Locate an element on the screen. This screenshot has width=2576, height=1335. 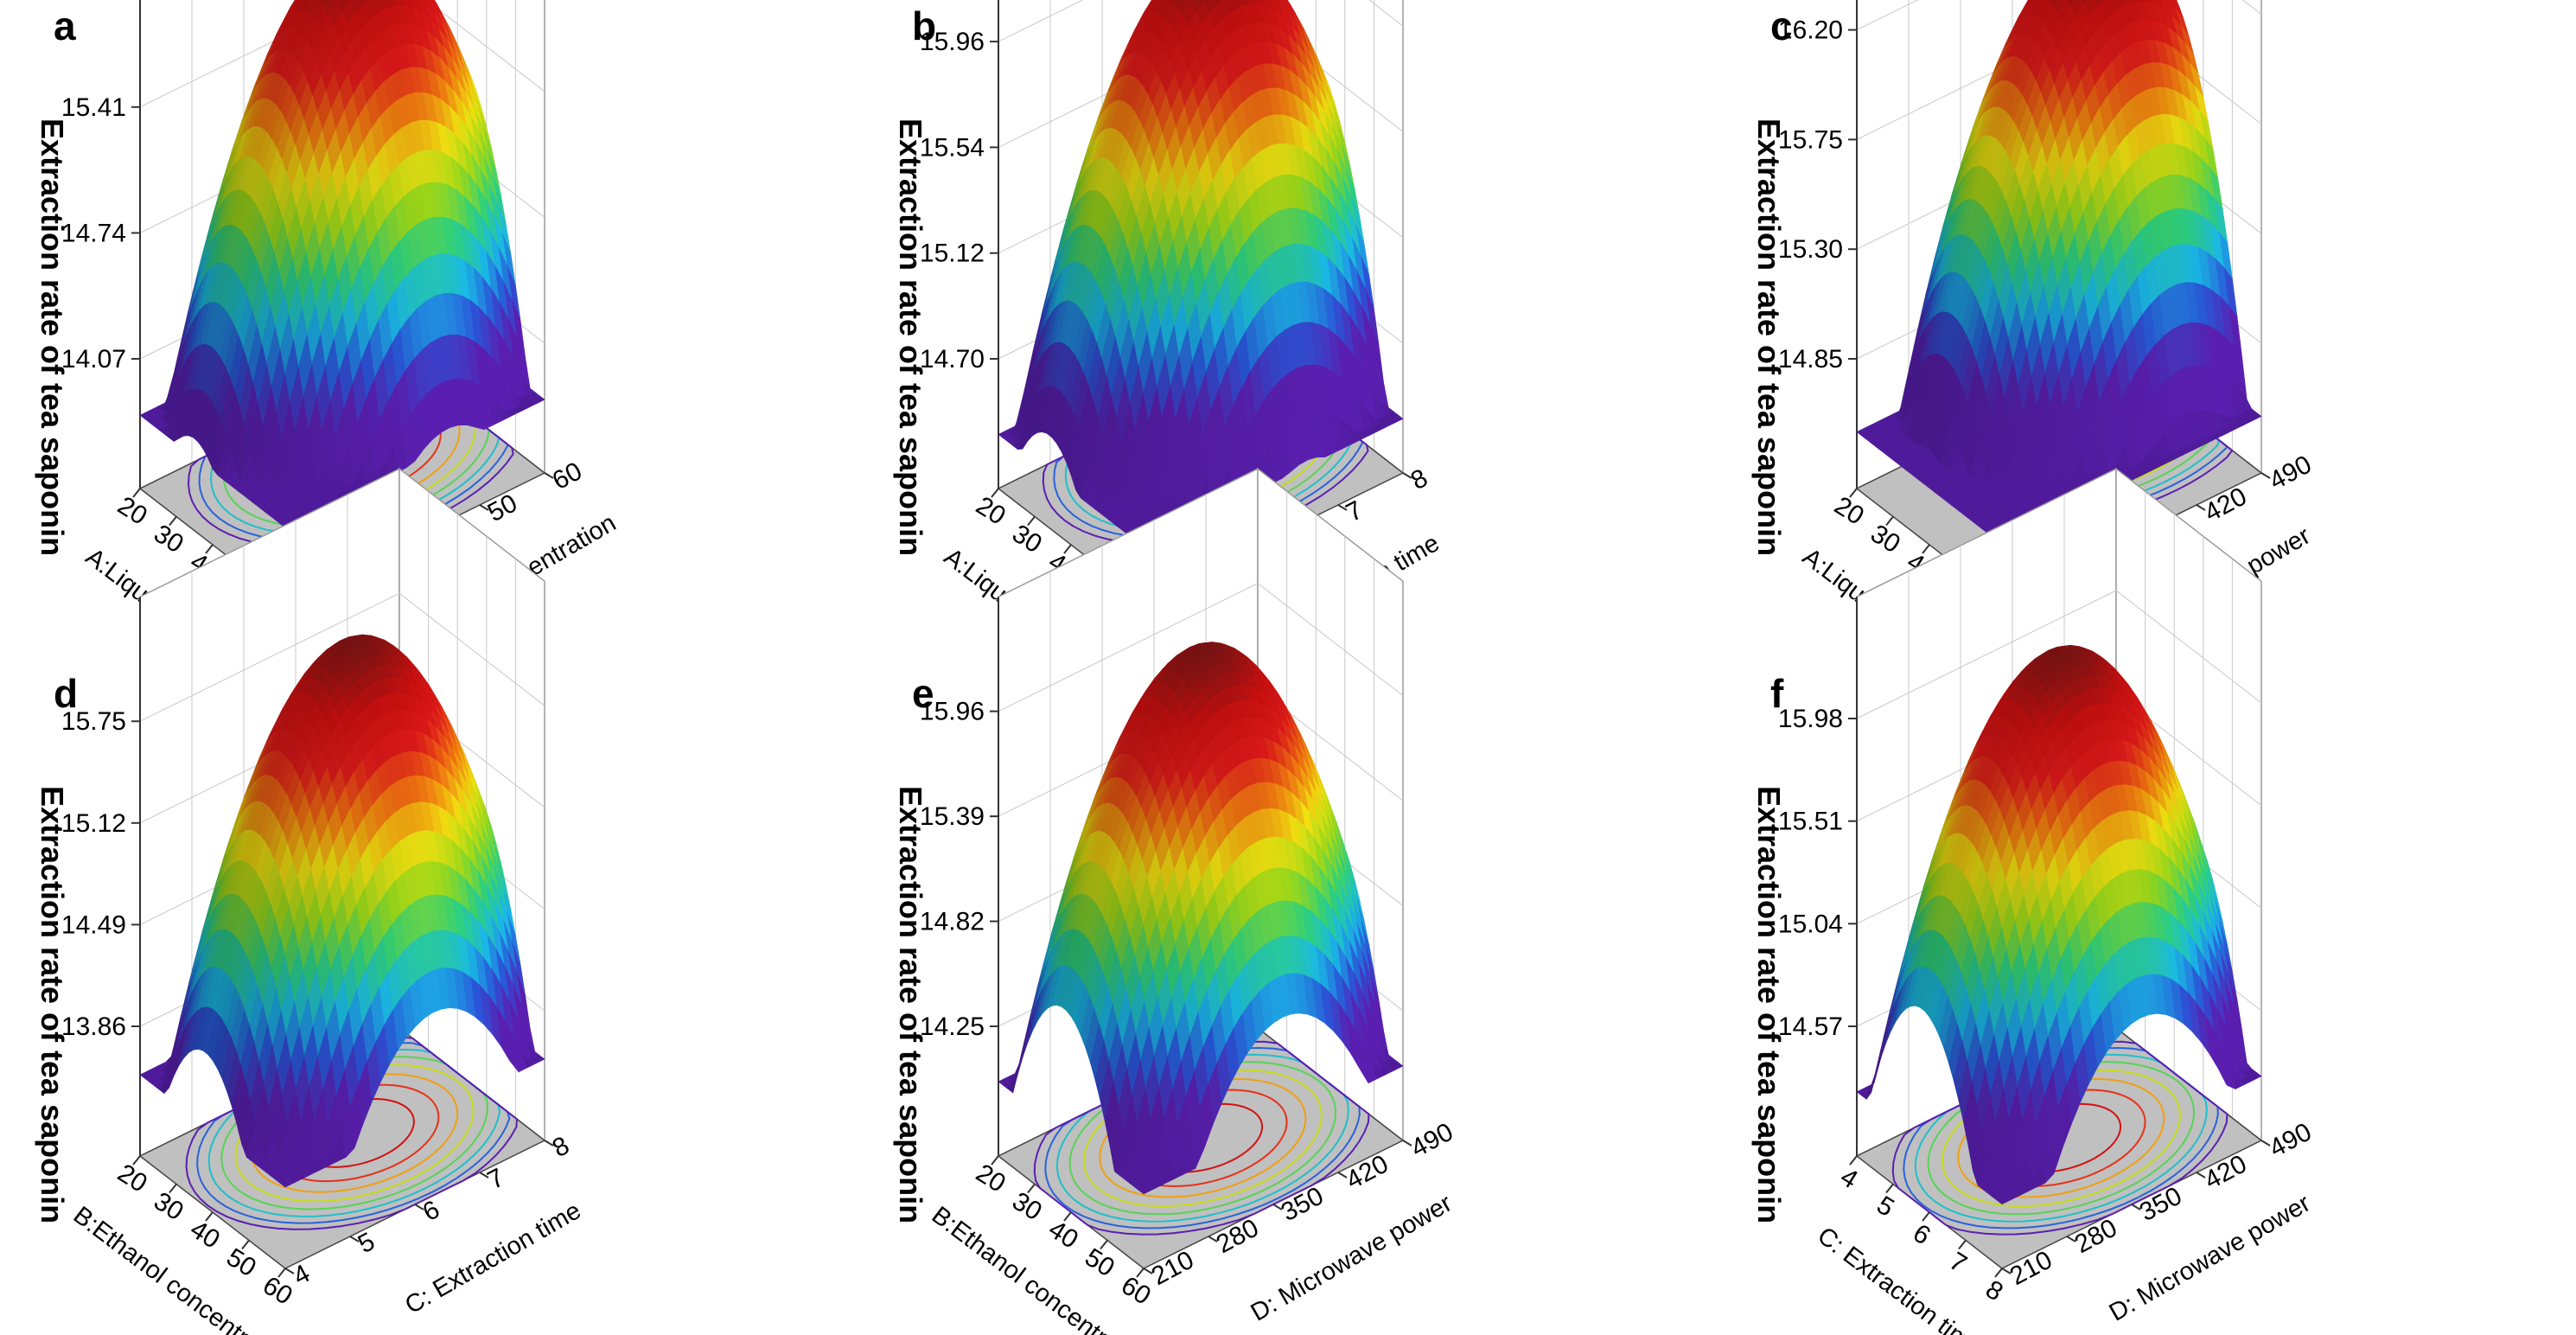
z-tick-label: 14.74 is located at coordinates (93, 233).